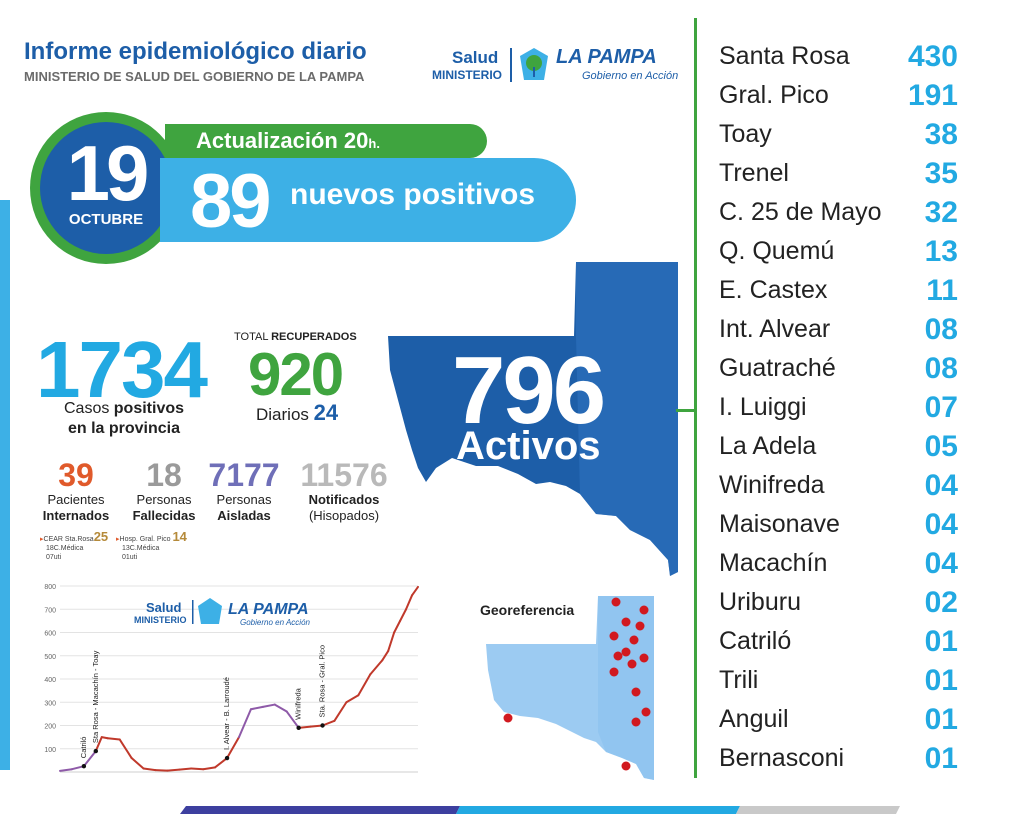 Image resolution: width=1024 pixels, height=819 pixels. What do you see at coordinates (626, 688) in the screenshot?
I see `georeference-map-highlight` at bounding box center [626, 688].